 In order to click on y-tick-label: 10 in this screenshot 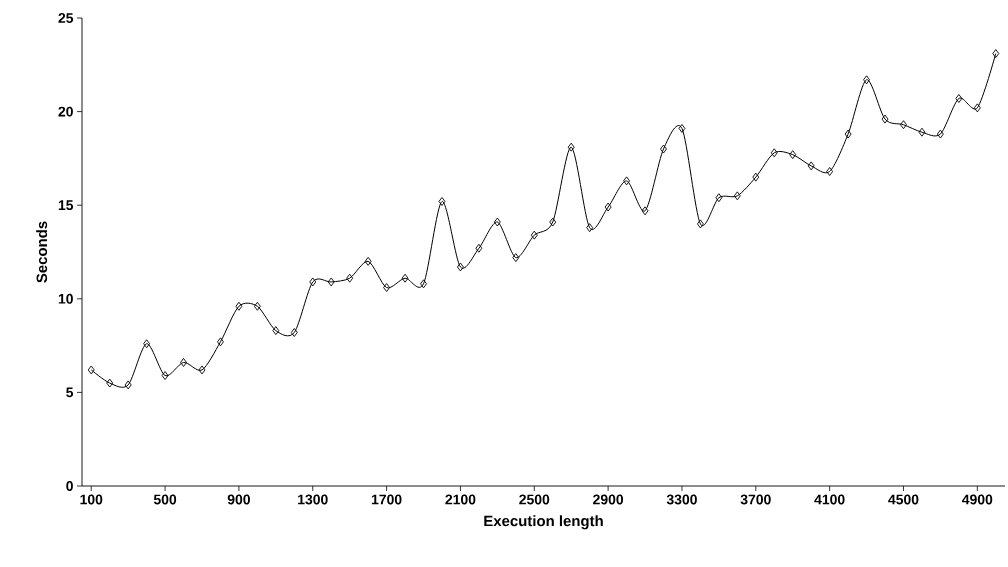, I will do `click(65, 298)`.